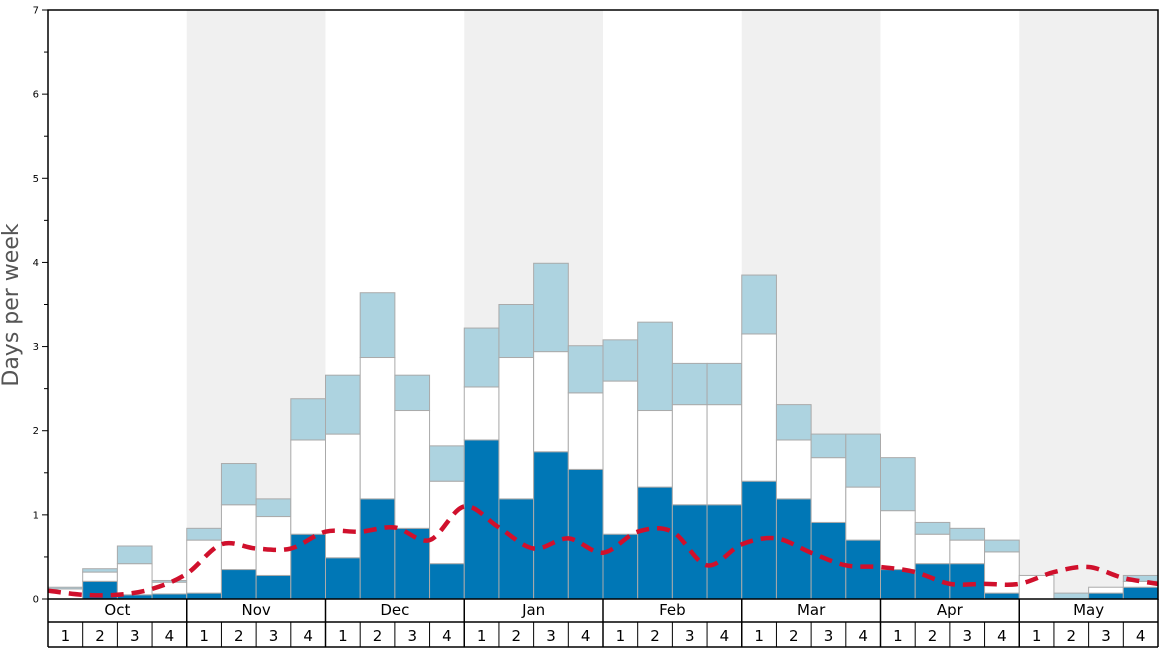 The image size is (1168, 648). I want to click on y-tick-label: 6, so click(36, 95).